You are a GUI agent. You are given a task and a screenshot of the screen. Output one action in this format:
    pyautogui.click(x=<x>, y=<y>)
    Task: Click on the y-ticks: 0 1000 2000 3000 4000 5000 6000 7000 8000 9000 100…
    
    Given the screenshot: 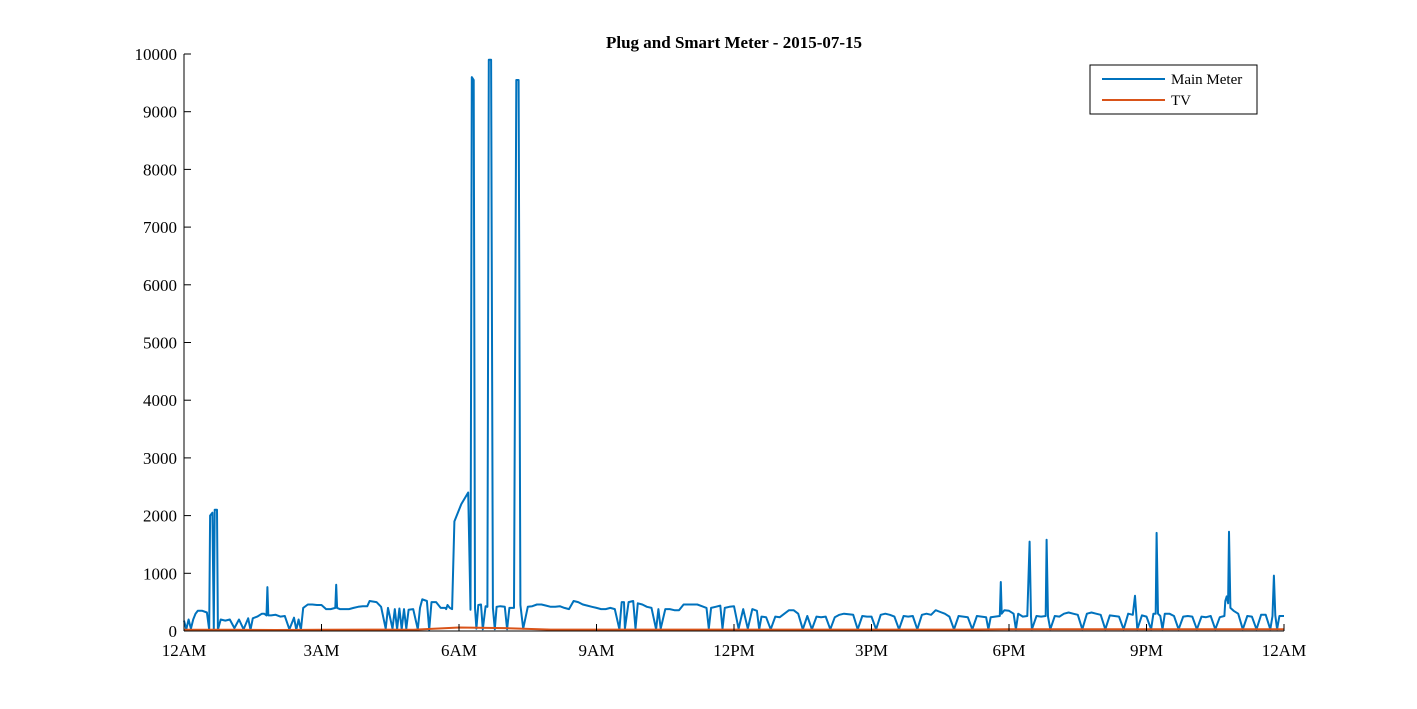 What is the action you would take?
    pyautogui.click(x=163, y=343)
    